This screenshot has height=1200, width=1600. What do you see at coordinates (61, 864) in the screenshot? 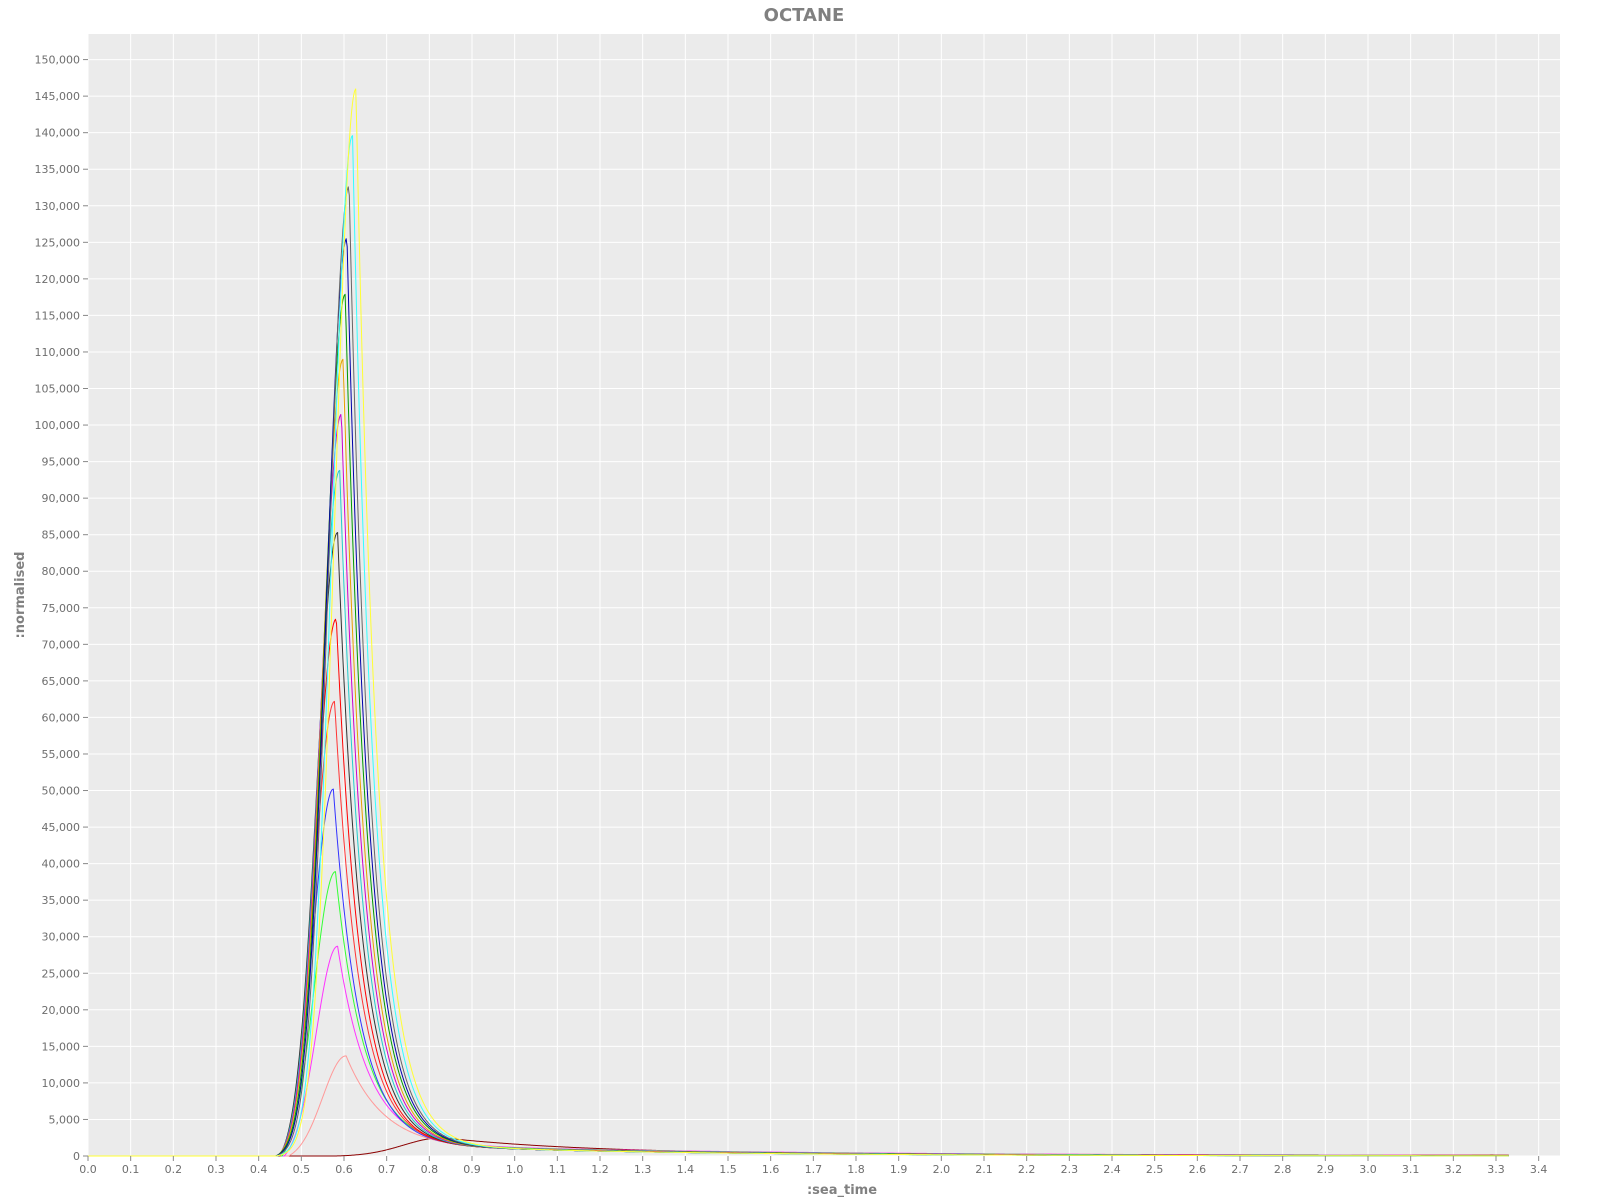
I see `y-tick-label: 40,000` at bounding box center [61, 864].